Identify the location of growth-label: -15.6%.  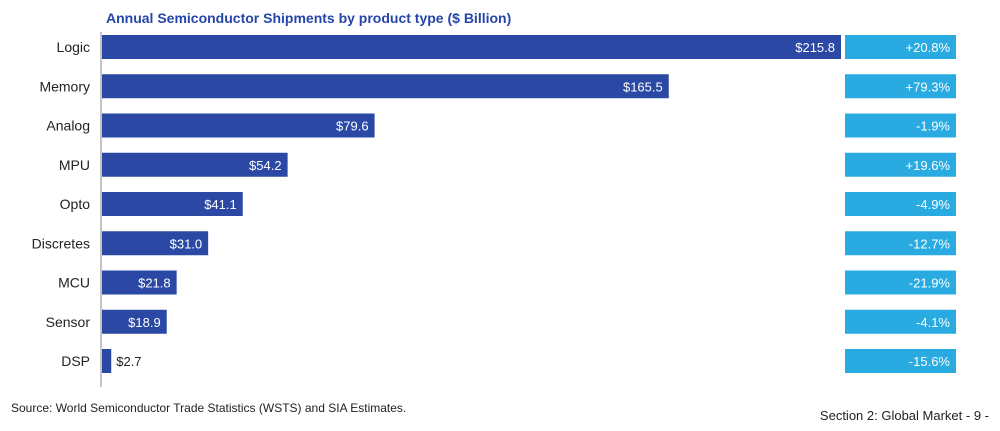
(930, 361).